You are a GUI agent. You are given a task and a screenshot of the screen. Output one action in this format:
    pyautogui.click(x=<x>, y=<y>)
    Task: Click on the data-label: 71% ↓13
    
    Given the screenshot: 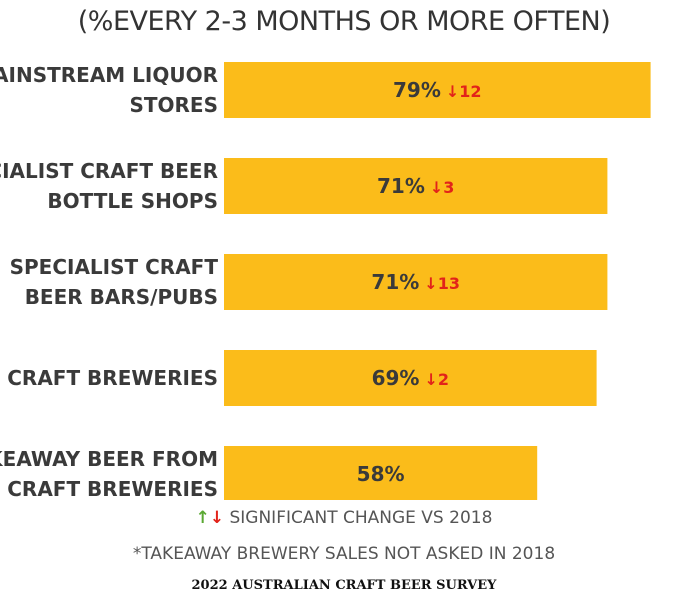 What is the action you would take?
    pyautogui.click(x=415, y=282)
    